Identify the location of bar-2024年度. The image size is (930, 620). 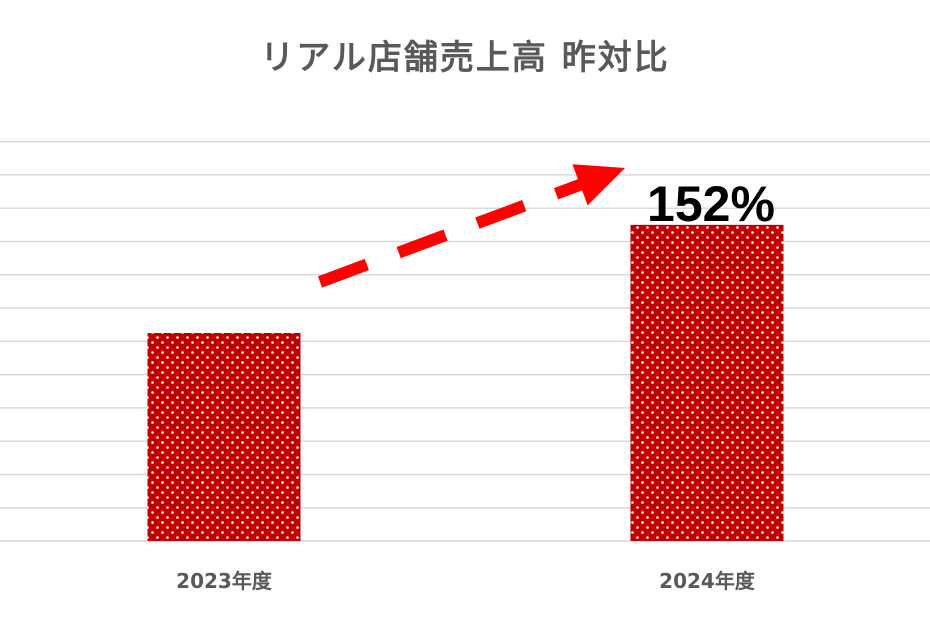
(707, 382).